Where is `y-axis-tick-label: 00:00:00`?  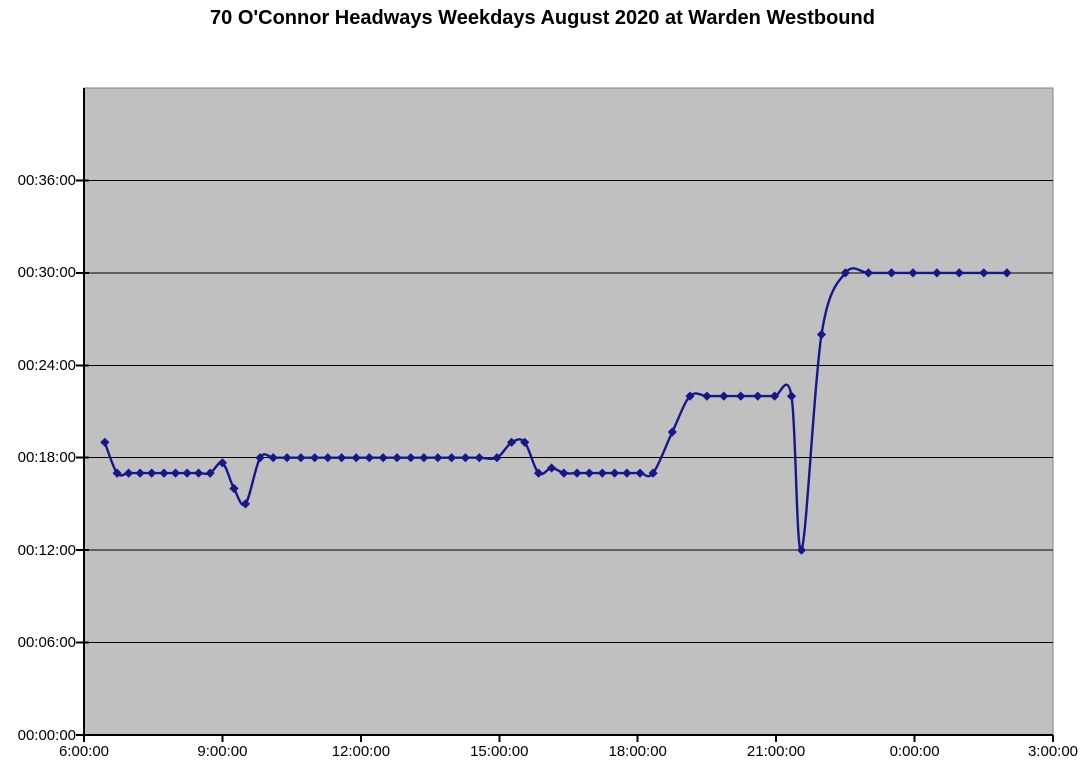
y-axis-tick-label: 00:00:00 is located at coordinates (46, 735).